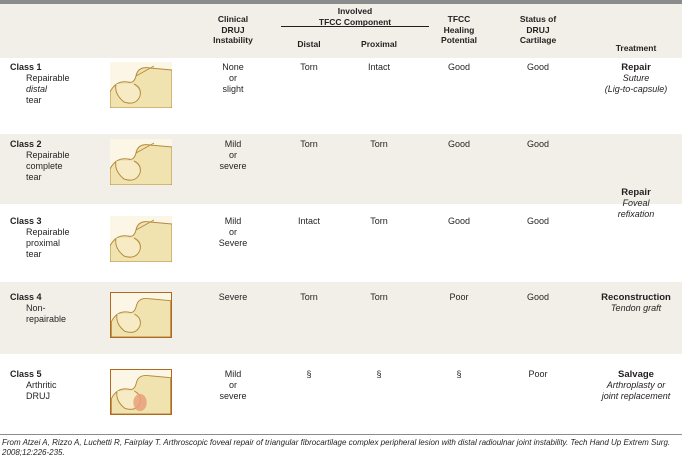  I want to click on class-4-instability: Severe, so click(233, 297).